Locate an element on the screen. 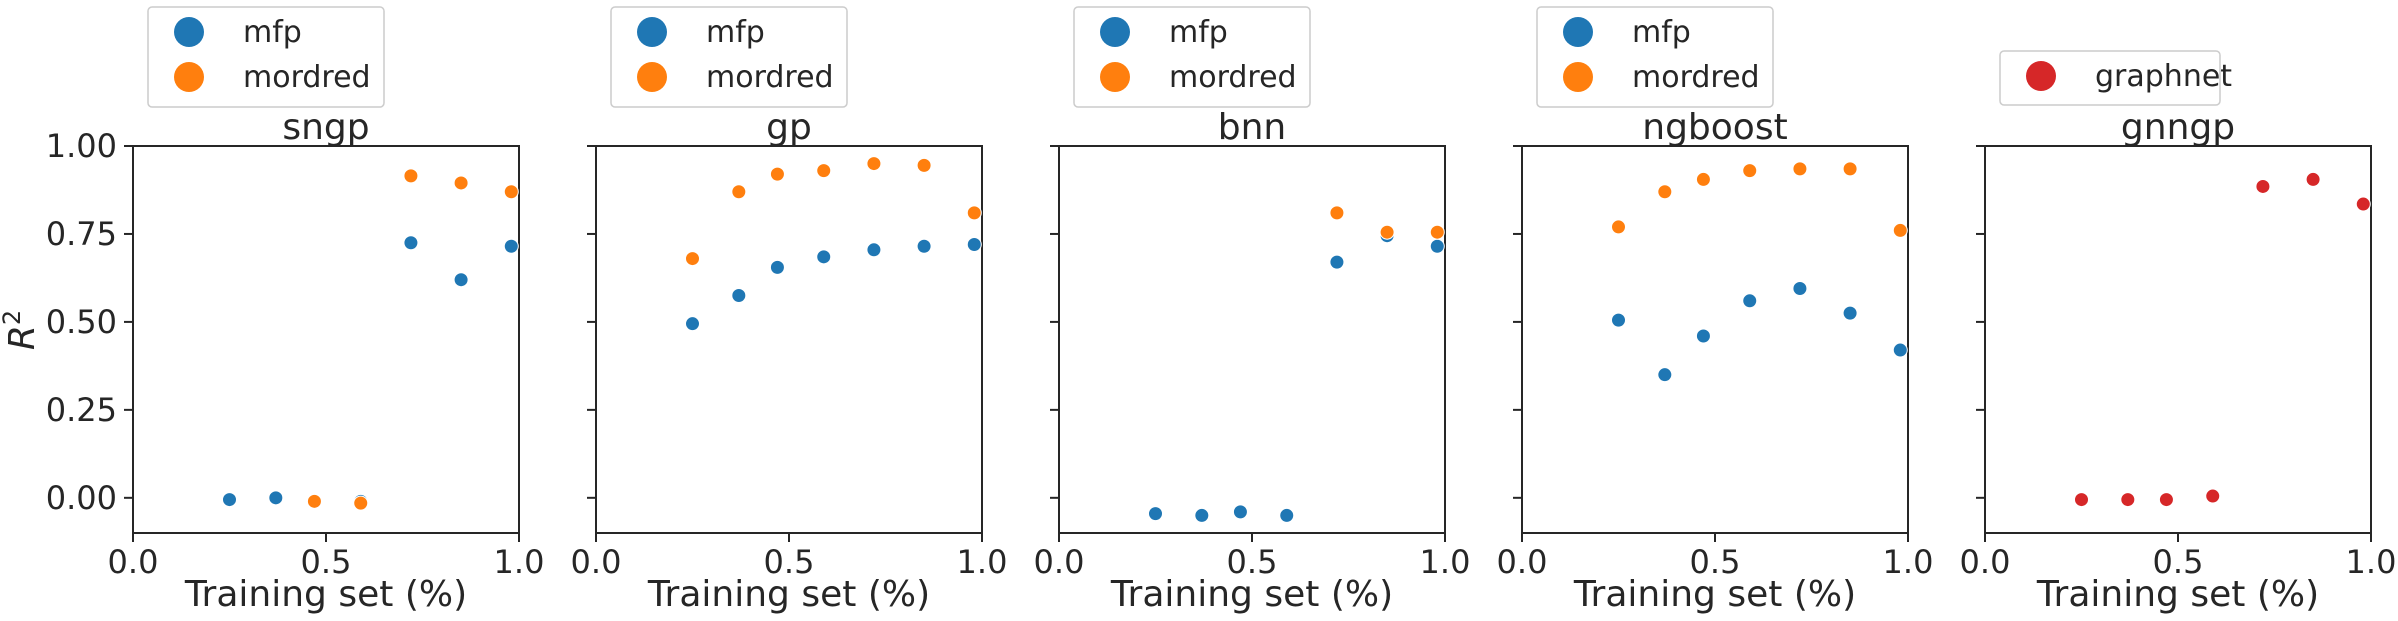  legend: graphnet is located at coordinates (2115, 78).